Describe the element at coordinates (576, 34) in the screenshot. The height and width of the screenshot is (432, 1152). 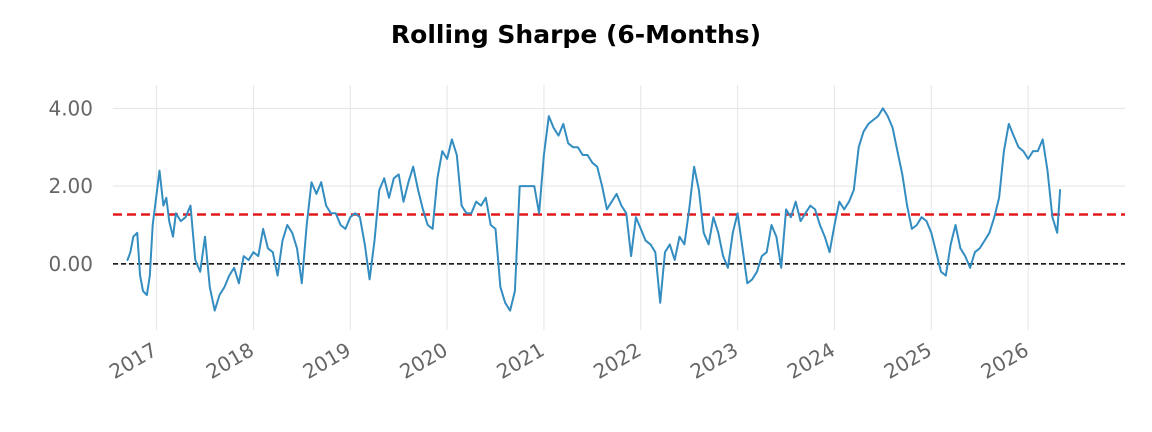
I see `chart-title: Rolling Sharpe (6-Months)` at that location.